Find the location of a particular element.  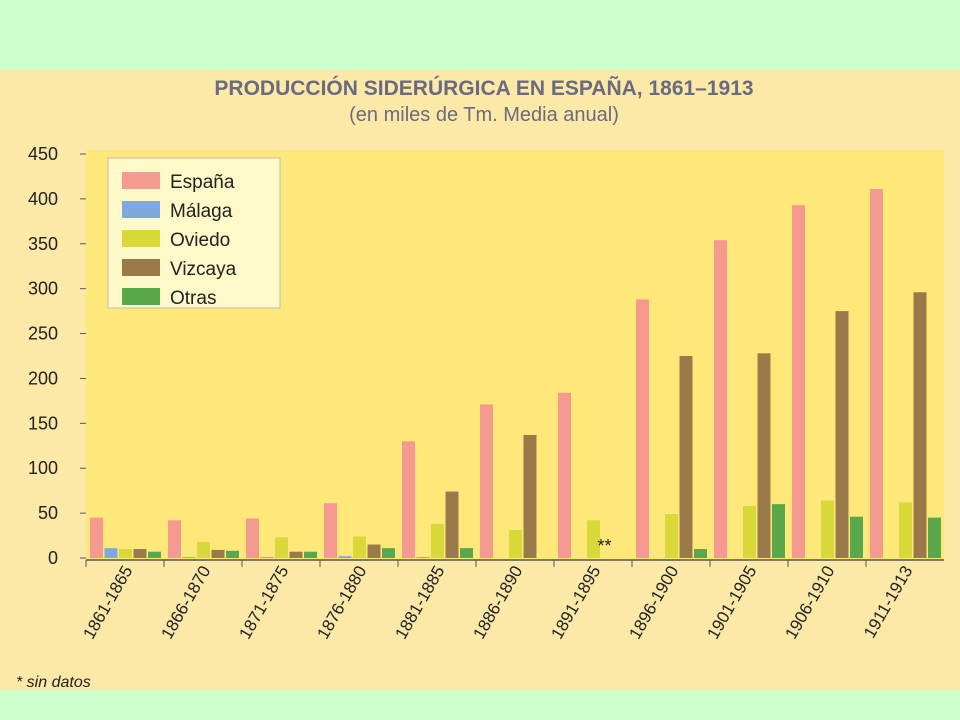

legend: España Málaga Oviedo Vizcaya Otras is located at coordinates (194, 233).